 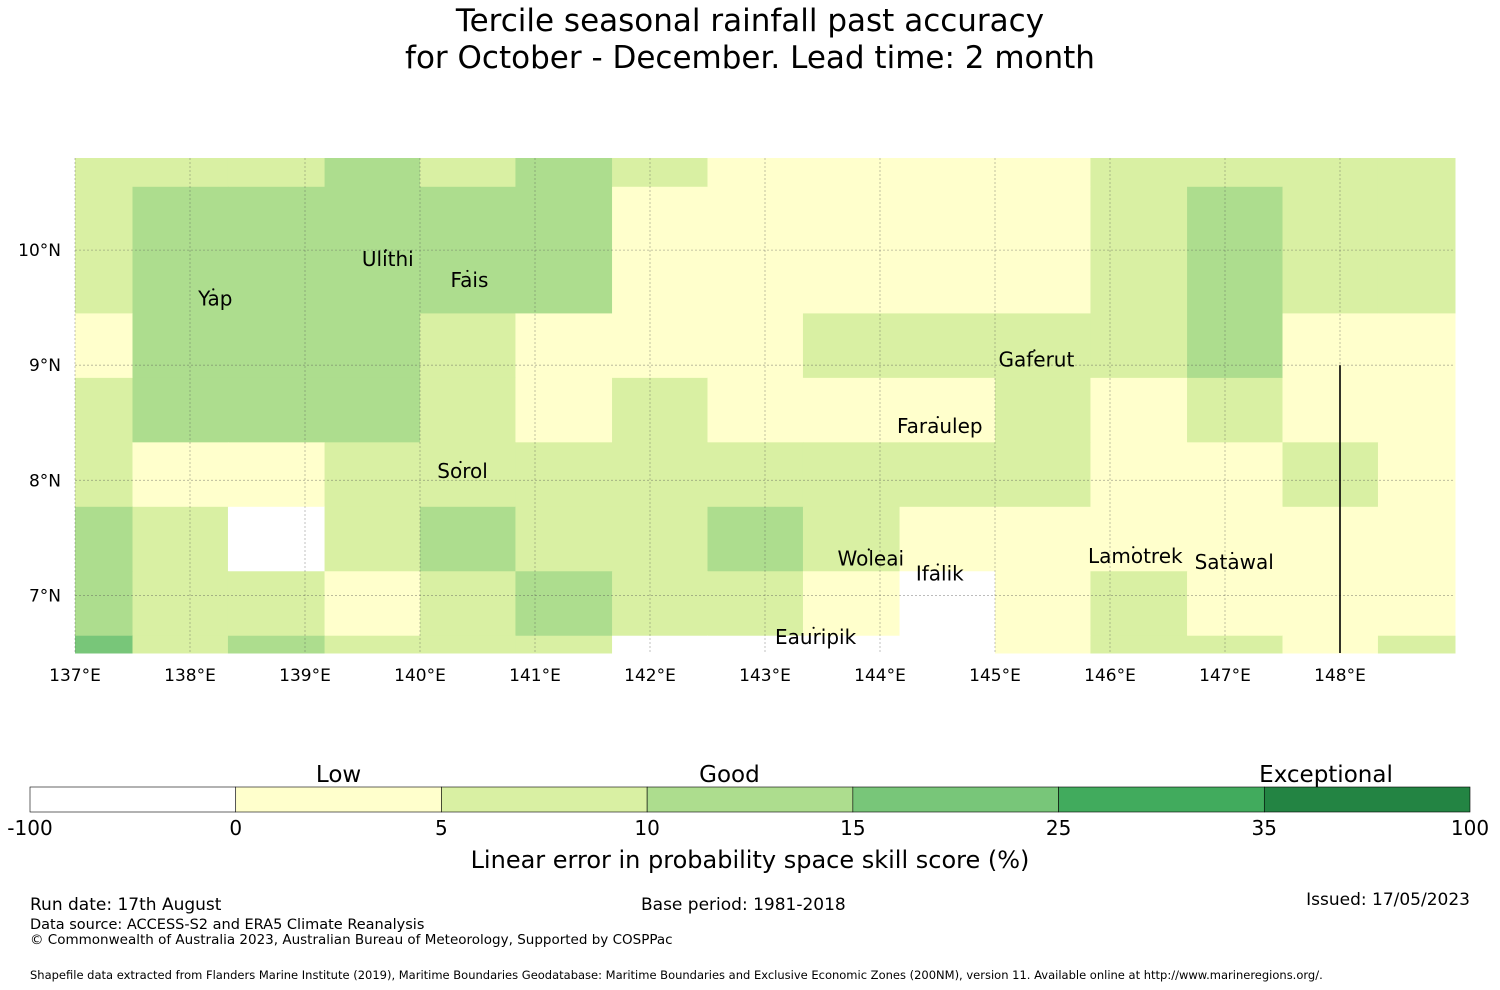 What do you see at coordinates (995, 676) in the screenshot?
I see `lon-tick-label: 145°E` at bounding box center [995, 676].